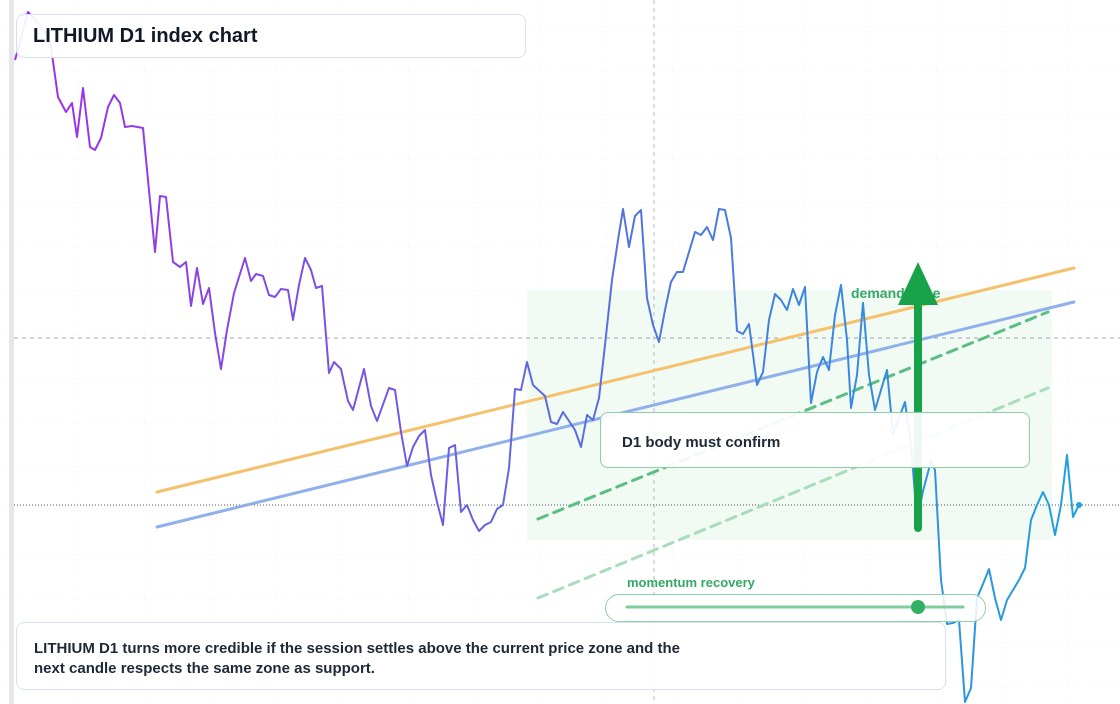  What do you see at coordinates (11, 352) in the screenshot?
I see `left-edge` at bounding box center [11, 352].